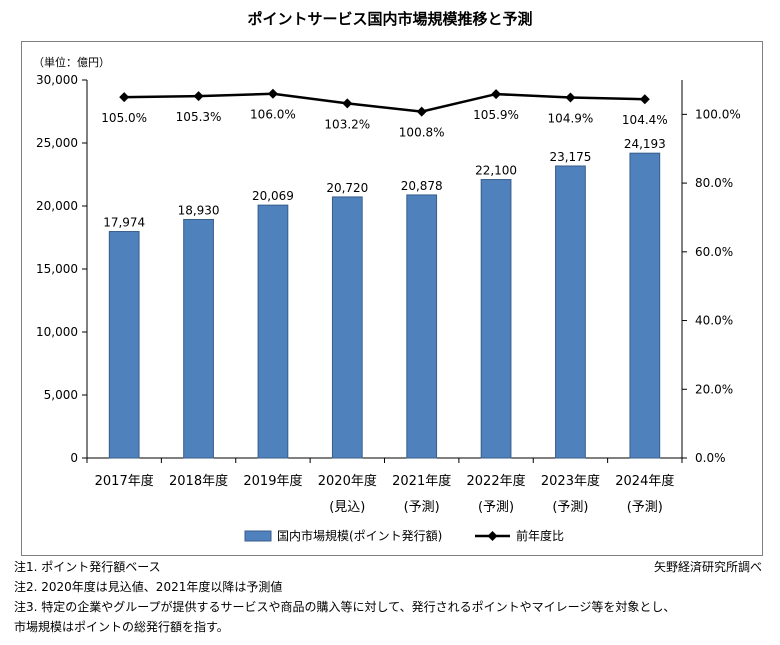  I want to click on x-category-sublabel: (見込), so click(347, 507).